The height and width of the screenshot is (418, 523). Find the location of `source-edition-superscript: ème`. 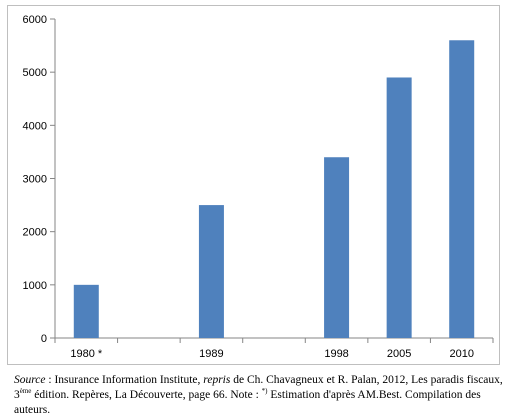

source-edition-superscript: ème is located at coordinates (25, 391).